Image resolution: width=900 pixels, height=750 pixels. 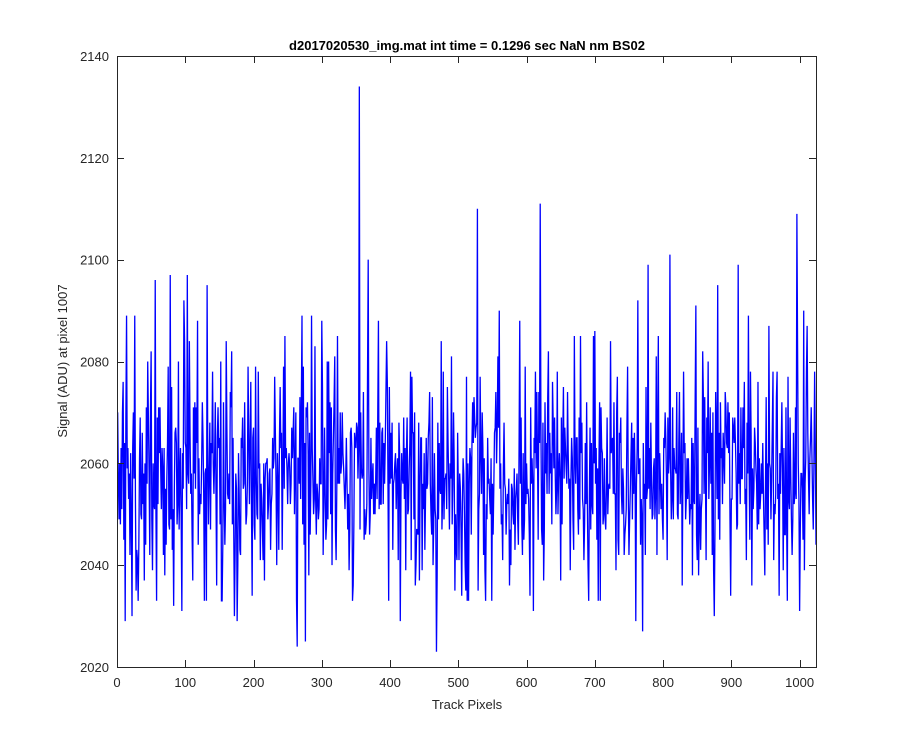 What do you see at coordinates (527, 682) in the screenshot?
I see `x-tick-label: 600` at bounding box center [527, 682].